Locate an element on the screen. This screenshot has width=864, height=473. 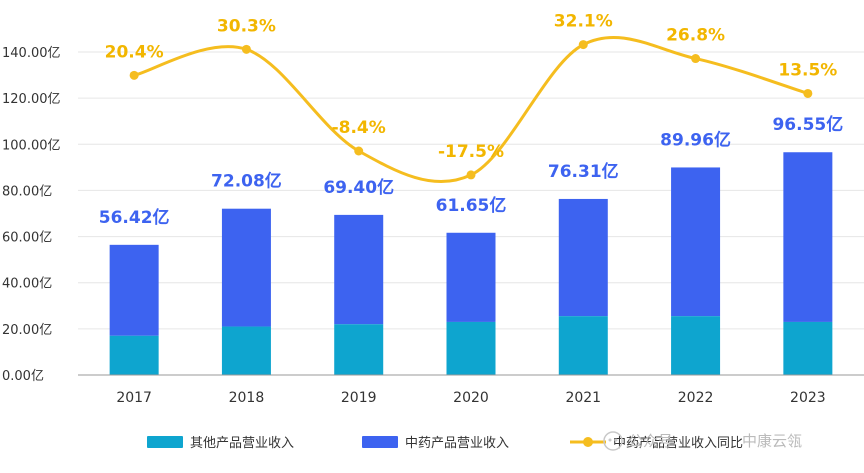
yoy-label: 26.8% is located at coordinates (695, 36).